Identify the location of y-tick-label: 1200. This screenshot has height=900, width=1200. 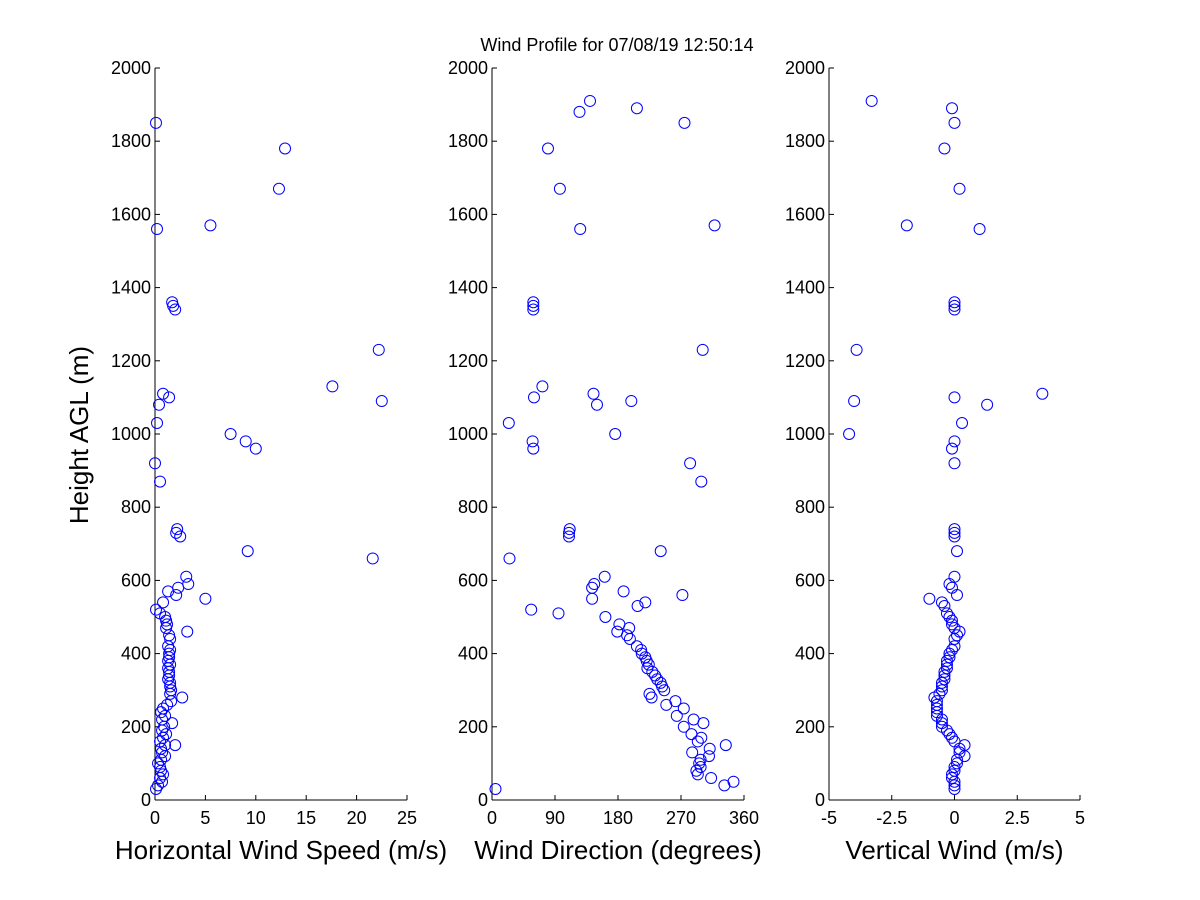
(131, 361).